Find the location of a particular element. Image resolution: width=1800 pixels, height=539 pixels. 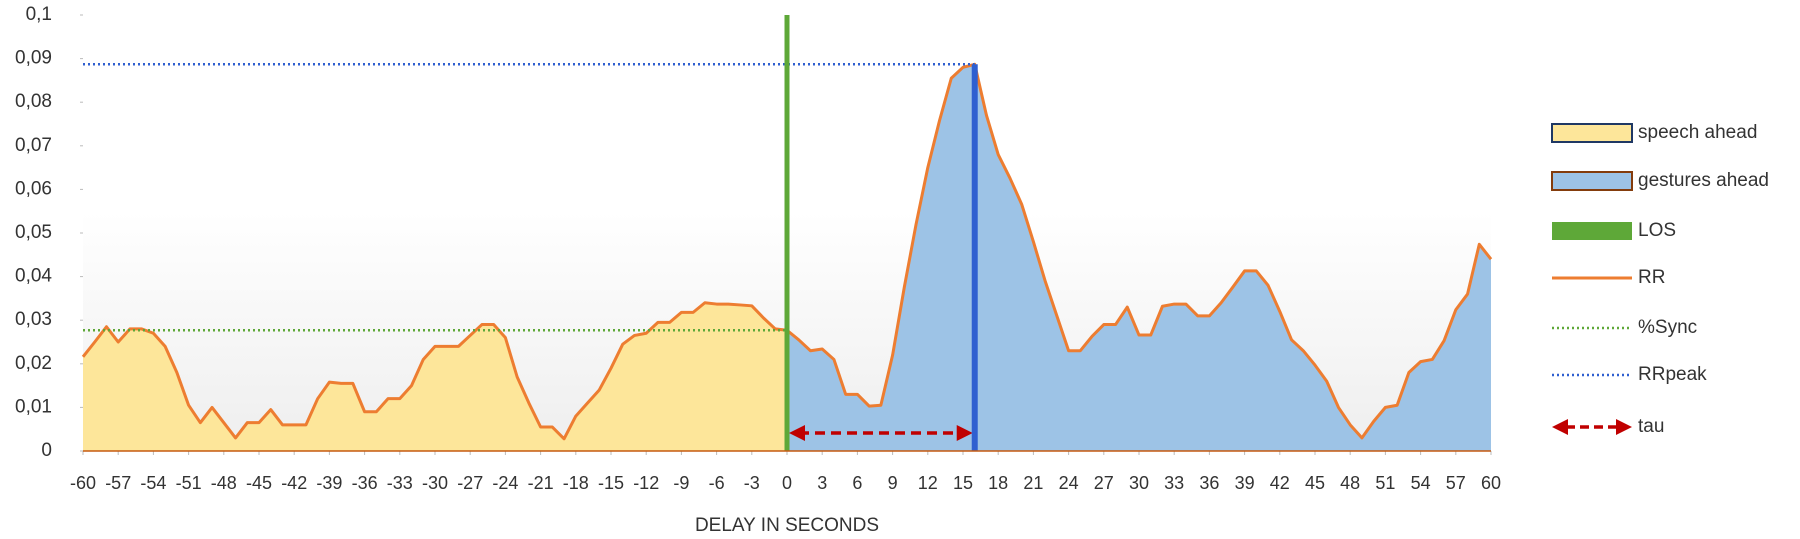

x-tick-label: -18 is located at coordinates (576, 483).